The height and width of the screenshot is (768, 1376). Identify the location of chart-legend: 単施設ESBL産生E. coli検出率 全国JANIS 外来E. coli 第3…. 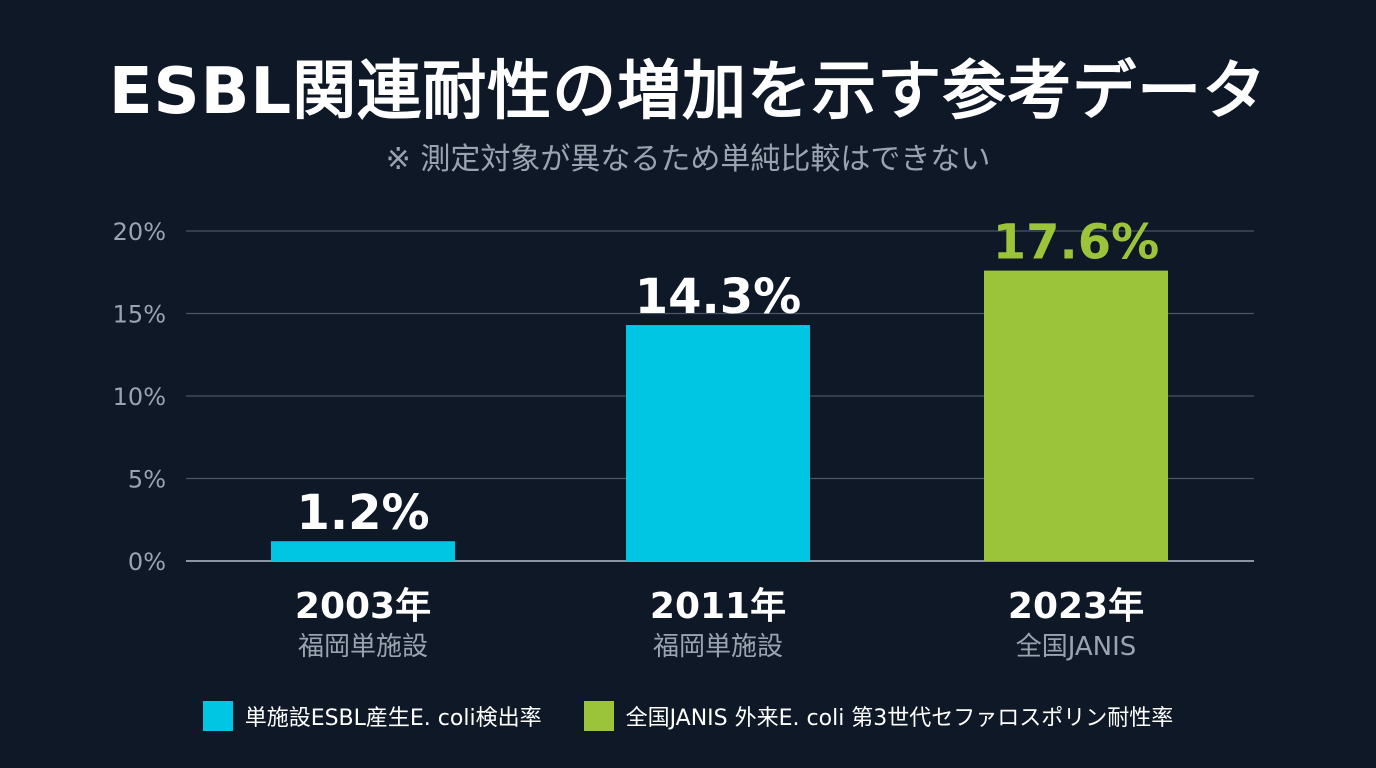
(688, 716).